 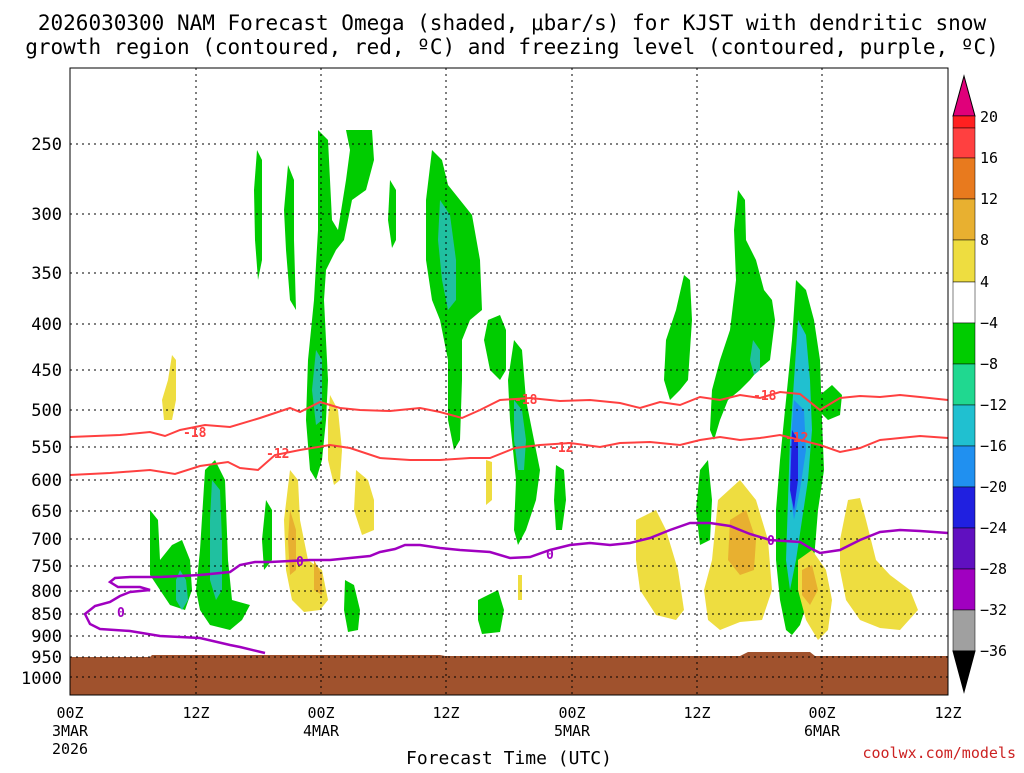 What do you see at coordinates (989, 199) in the screenshot?
I see `colorbar-label: 12` at bounding box center [989, 199].